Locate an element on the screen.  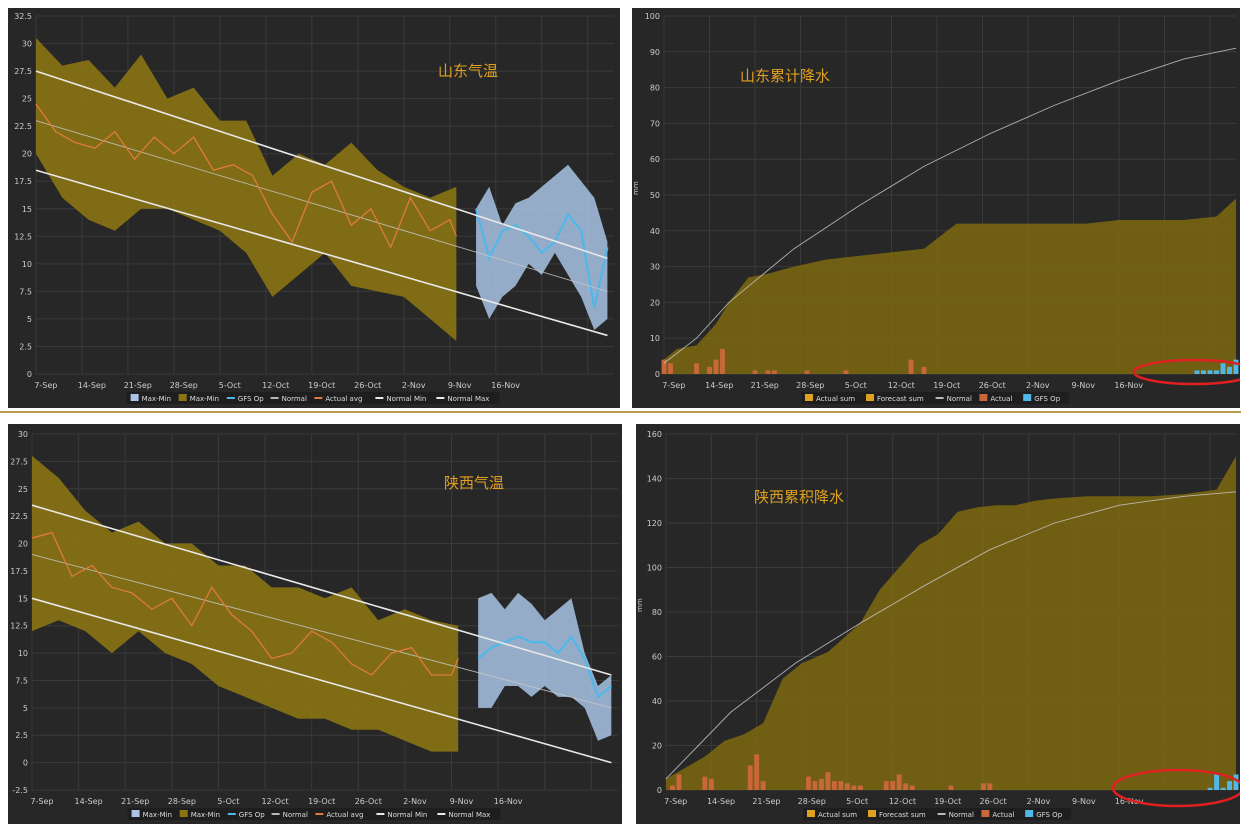
panel-divider is located at coordinates (620, 412).